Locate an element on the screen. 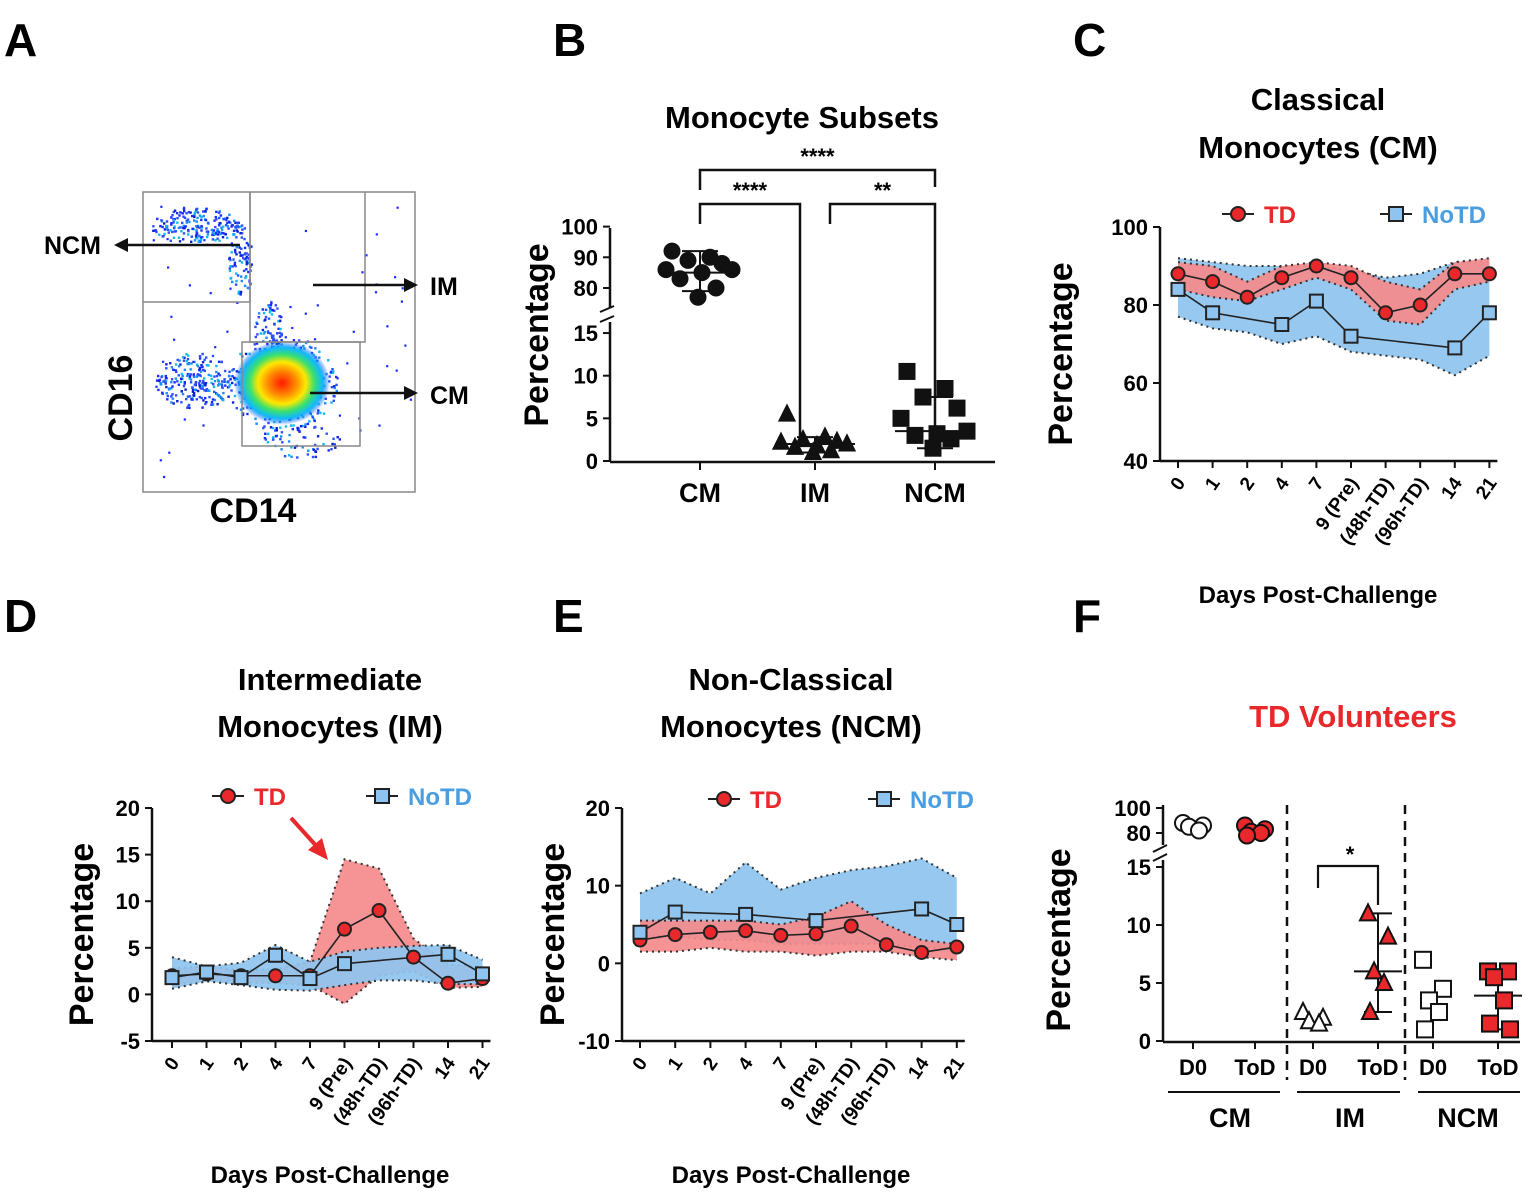  significance-label: ** is located at coordinates (883, 190).